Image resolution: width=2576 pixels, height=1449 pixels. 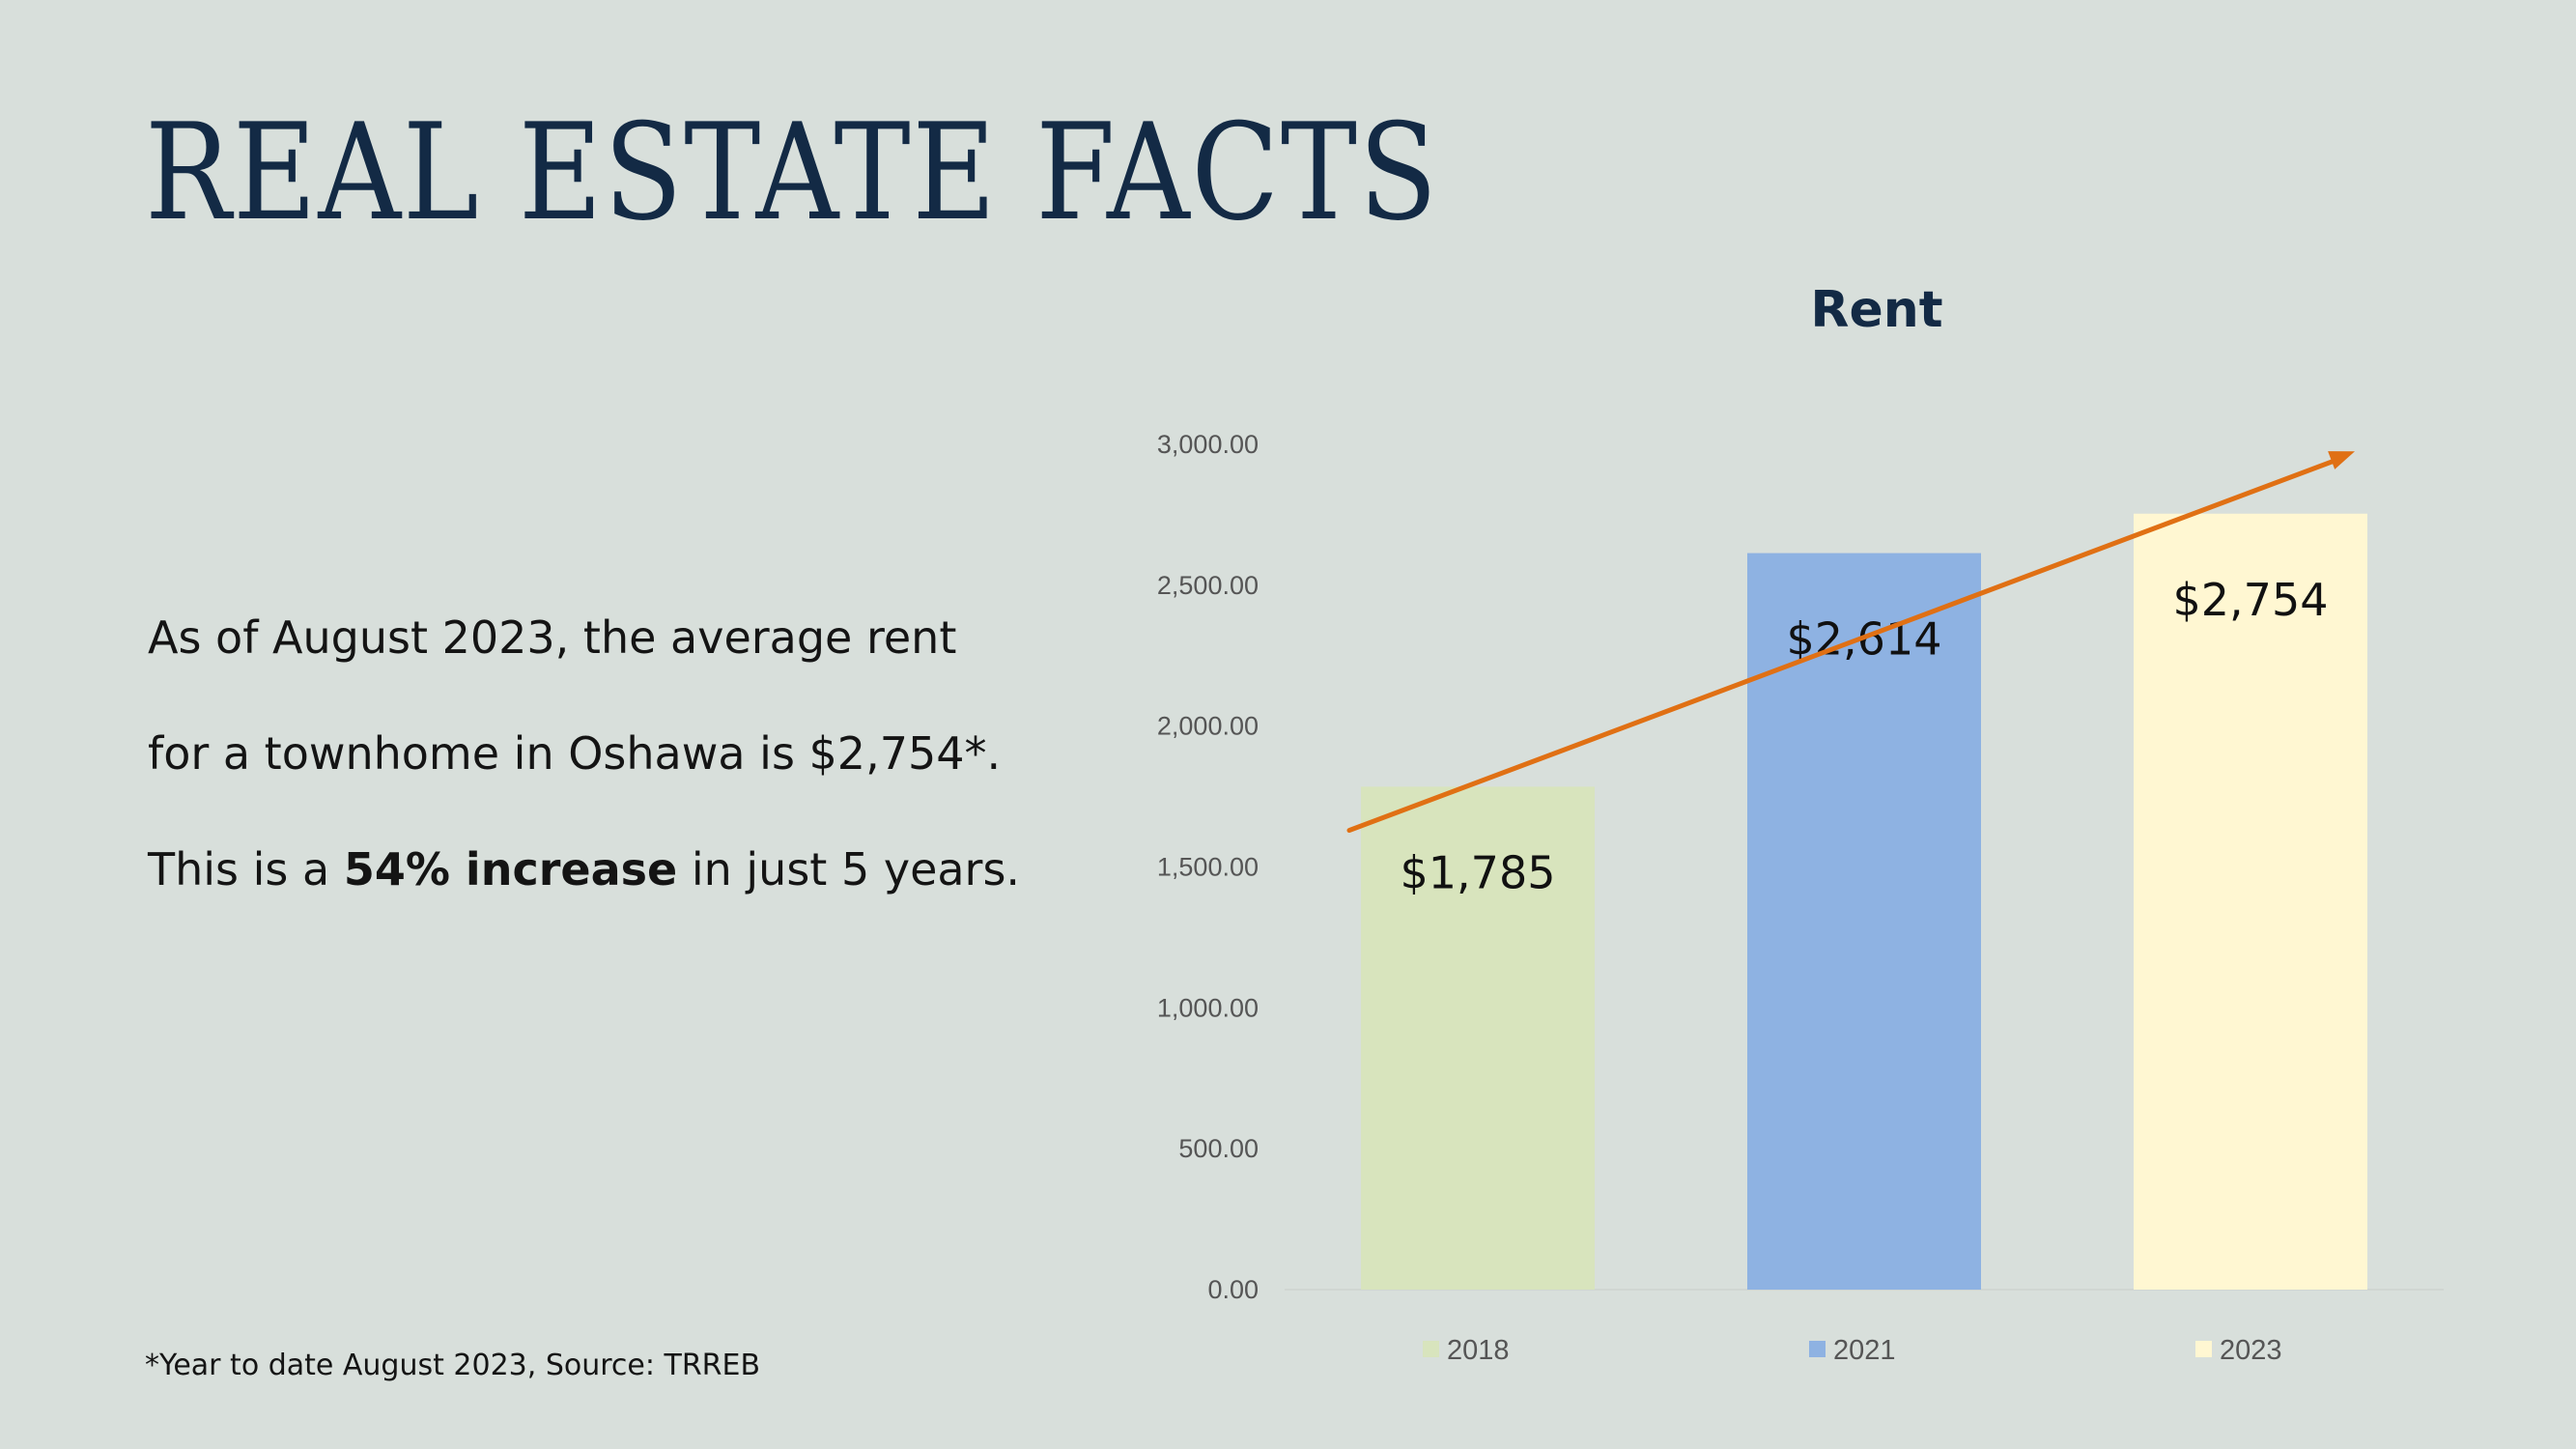 I want to click on body-line-3-suffix: in just 5 years., so click(x=849, y=869).